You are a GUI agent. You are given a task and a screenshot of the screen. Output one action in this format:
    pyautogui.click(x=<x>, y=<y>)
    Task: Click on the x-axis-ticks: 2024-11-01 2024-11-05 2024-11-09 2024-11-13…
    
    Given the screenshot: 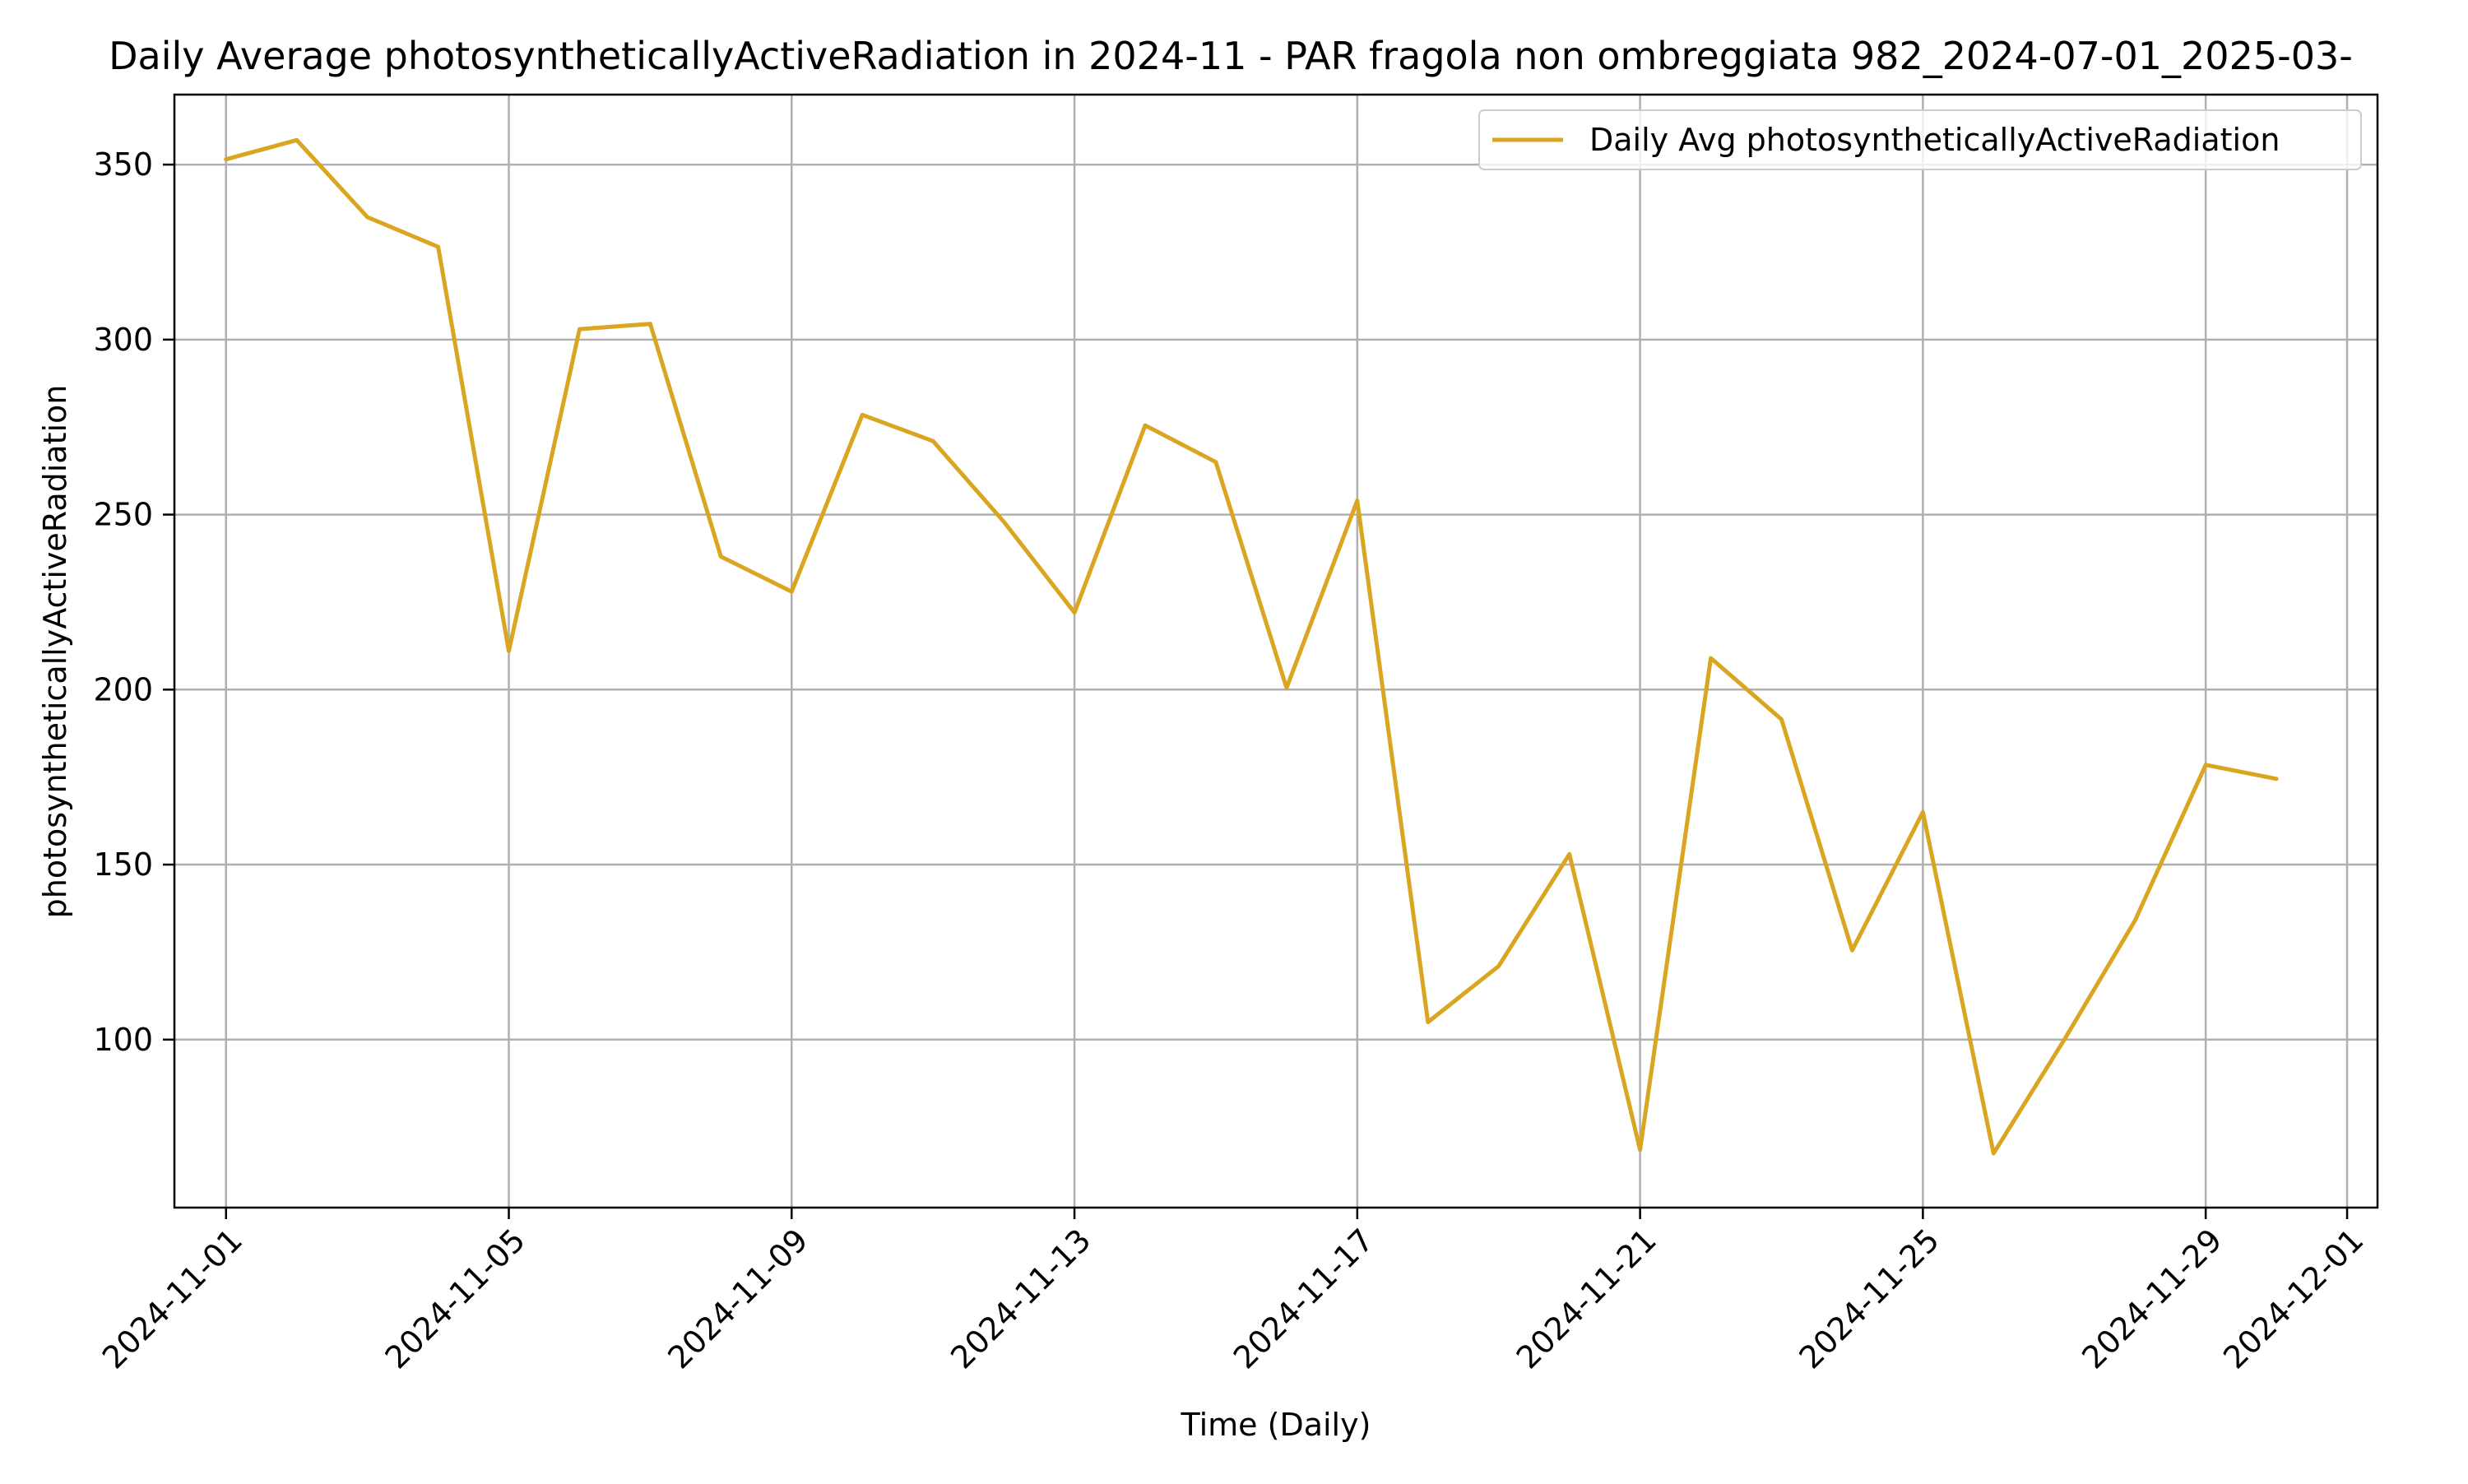 What is the action you would take?
    pyautogui.click(x=1232, y=1292)
    